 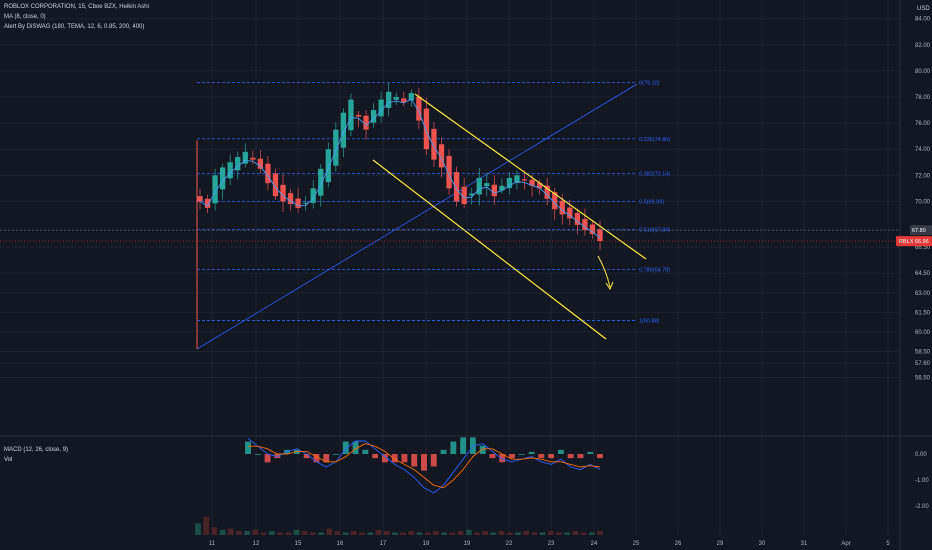 I want to click on x-tick-label: 5, so click(x=888, y=544).